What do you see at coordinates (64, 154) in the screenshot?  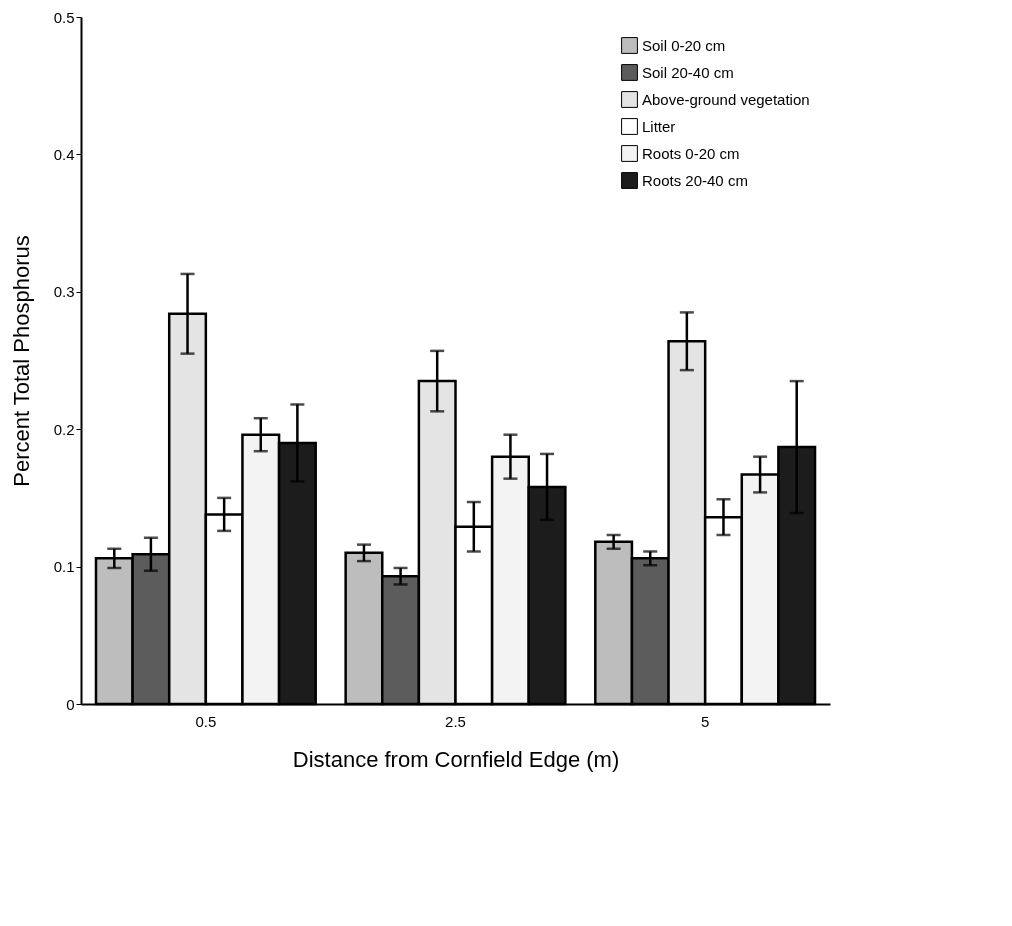 I see `y-tick-label: 0.4` at bounding box center [64, 154].